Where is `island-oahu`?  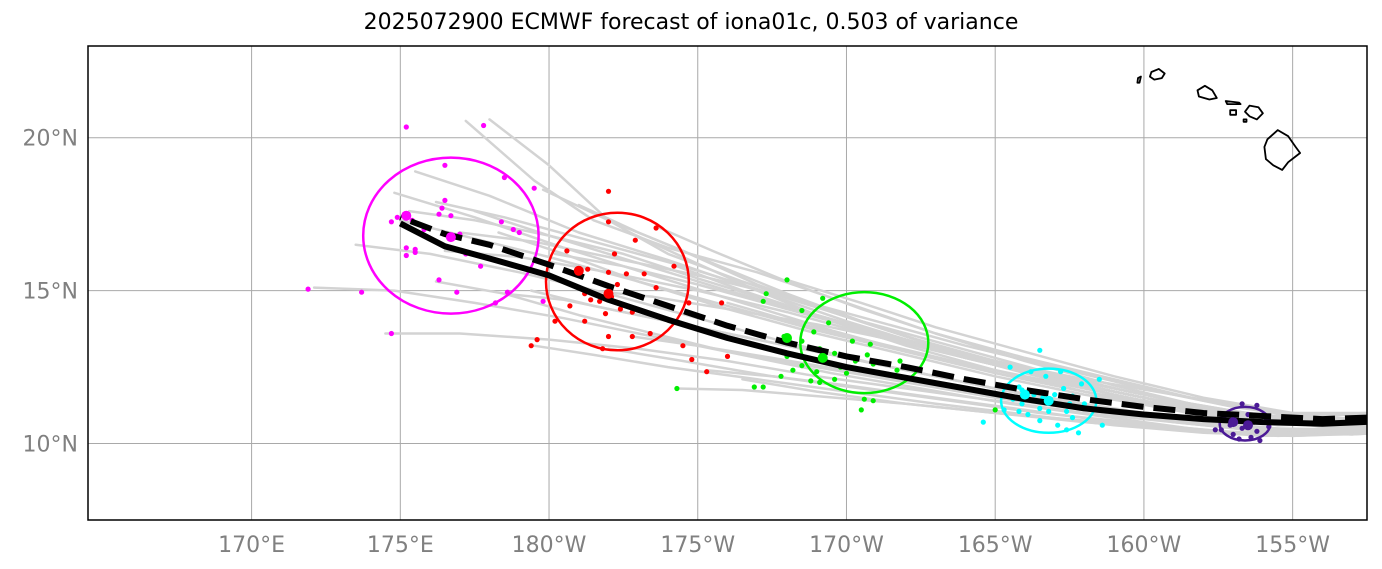
island-oahu is located at coordinates (1207, 92).